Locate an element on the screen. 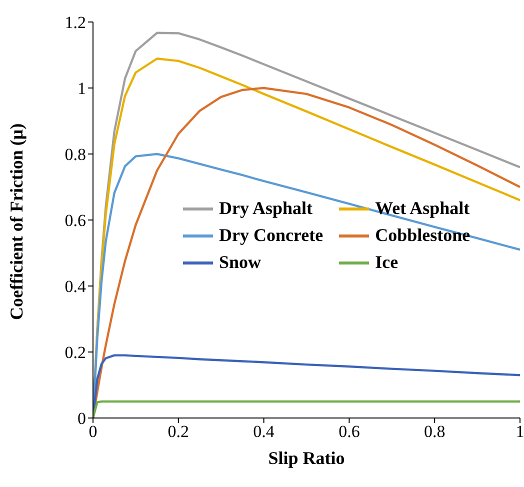 The width and height of the screenshot is (524, 487). y-tick-label: 0 is located at coordinates (82, 418).